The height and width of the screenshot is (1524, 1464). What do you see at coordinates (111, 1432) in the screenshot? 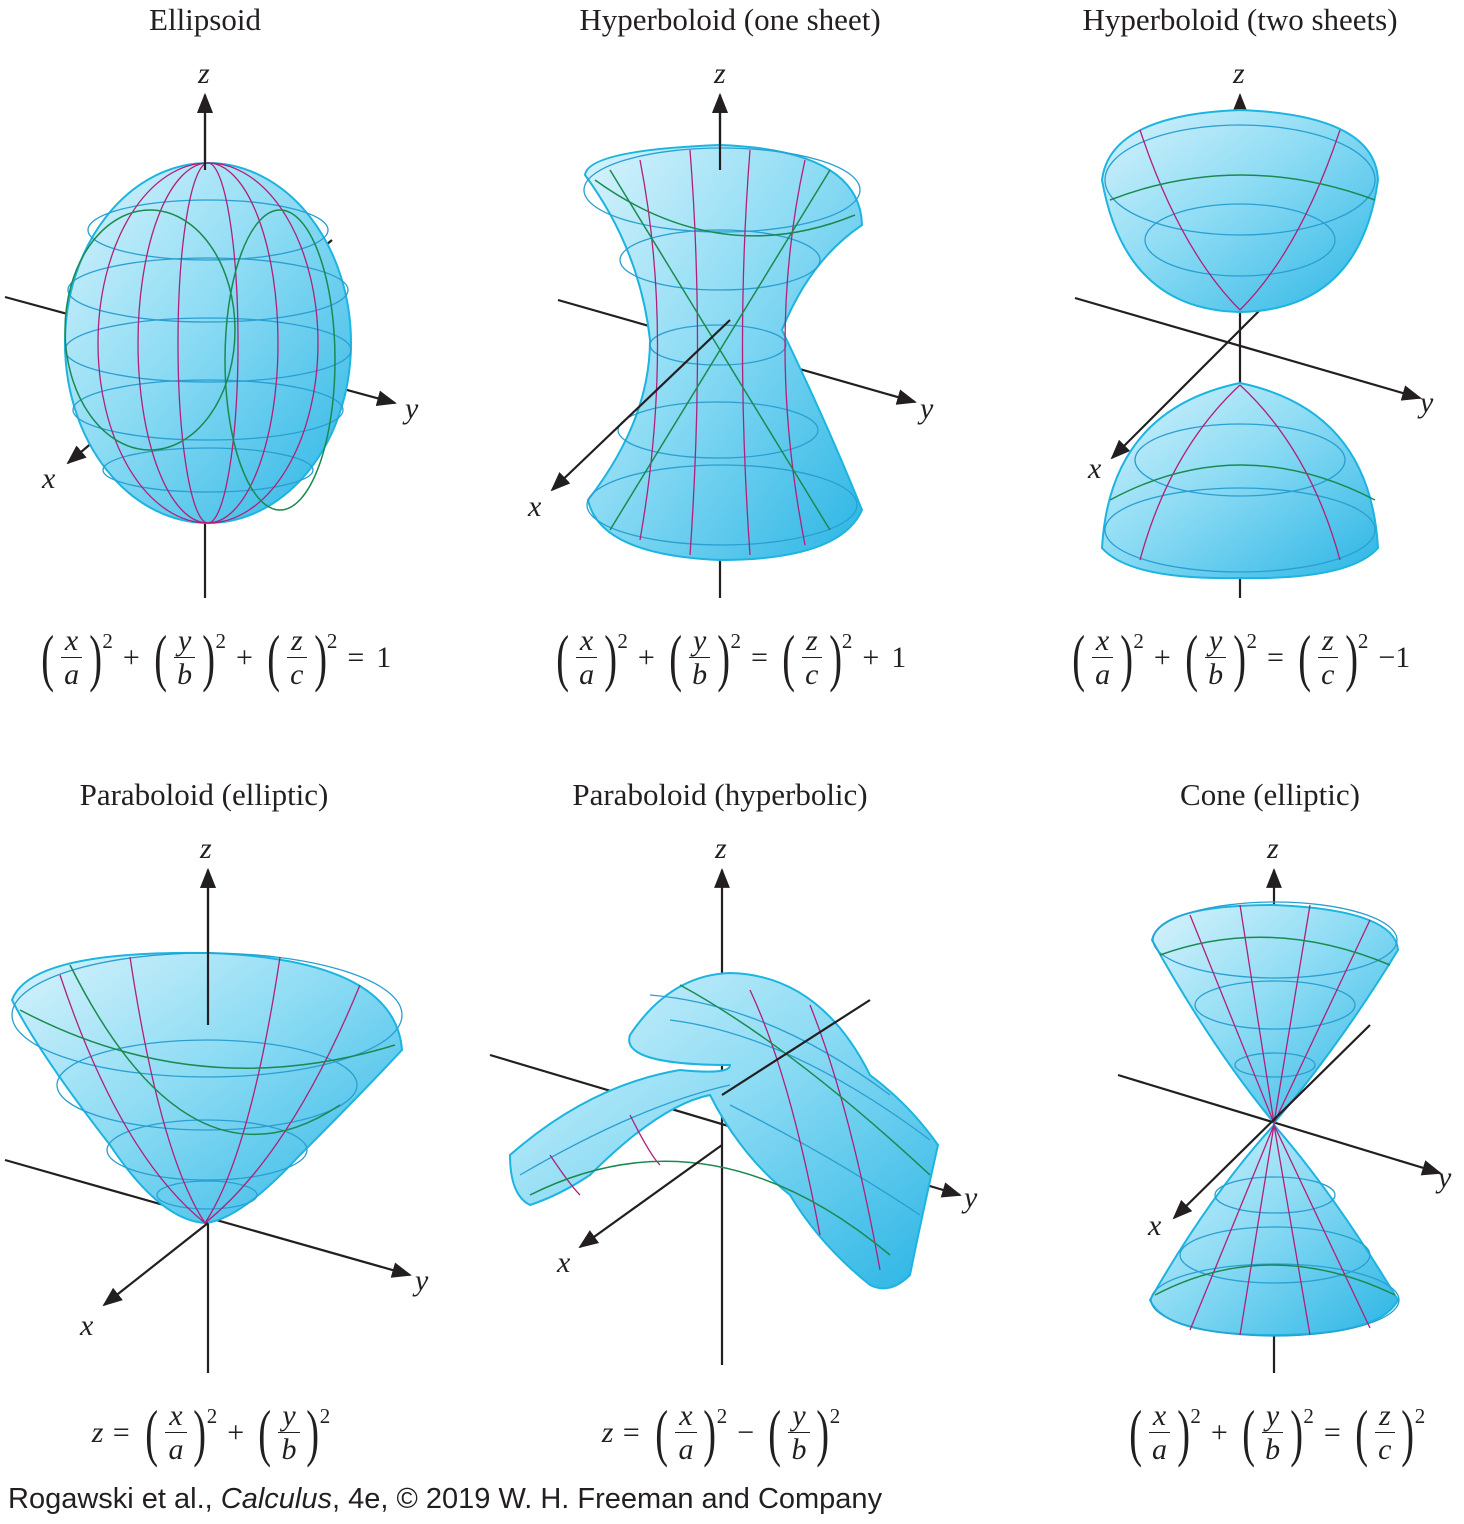
I see `equation-lhs: z =` at bounding box center [111, 1432].